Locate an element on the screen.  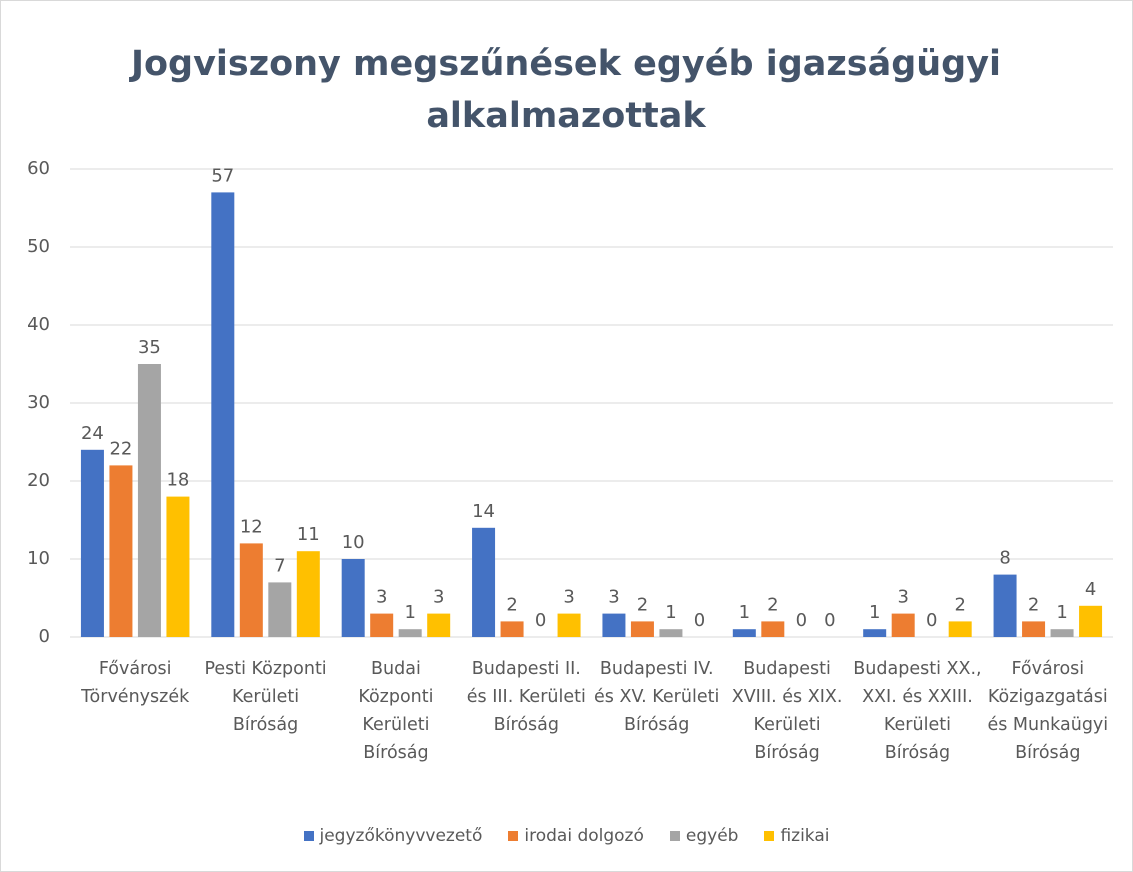
x-tick-label: Pesti Központi Kerületi Bíróság is located at coordinates (265, 697).